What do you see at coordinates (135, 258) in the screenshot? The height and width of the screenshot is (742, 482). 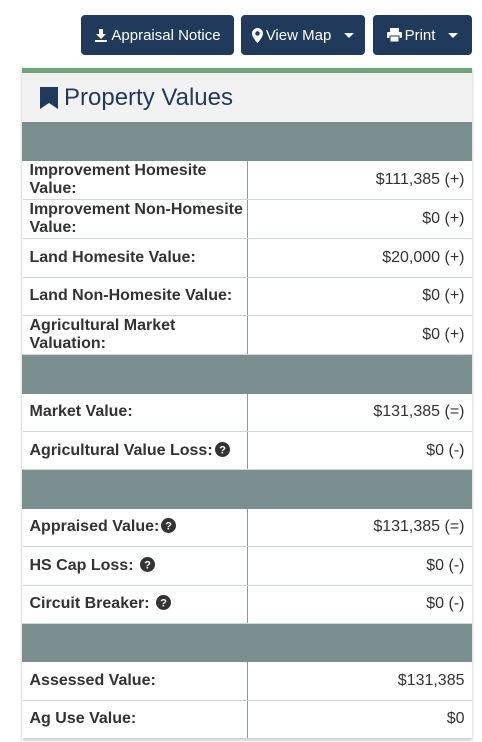 I see `row-label: Land Homesite Value:` at bounding box center [135, 258].